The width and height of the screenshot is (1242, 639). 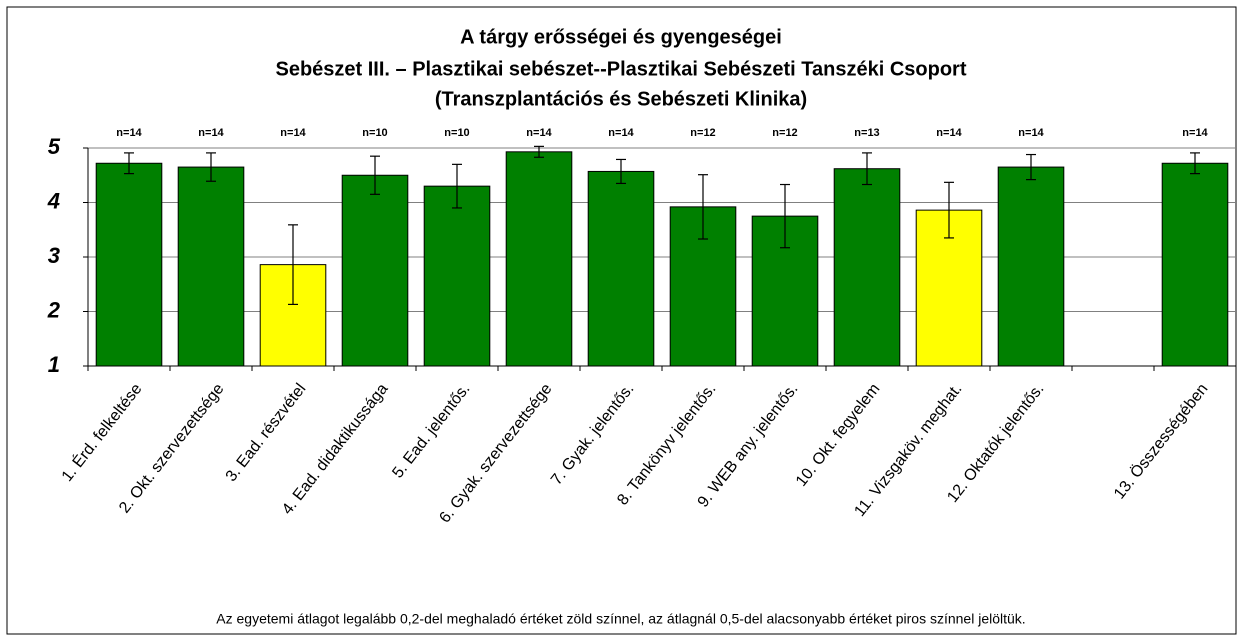 What do you see at coordinates (54, 364) in the screenshot?
I see `y-tick-label: 1` at bounding box center [54, 364].